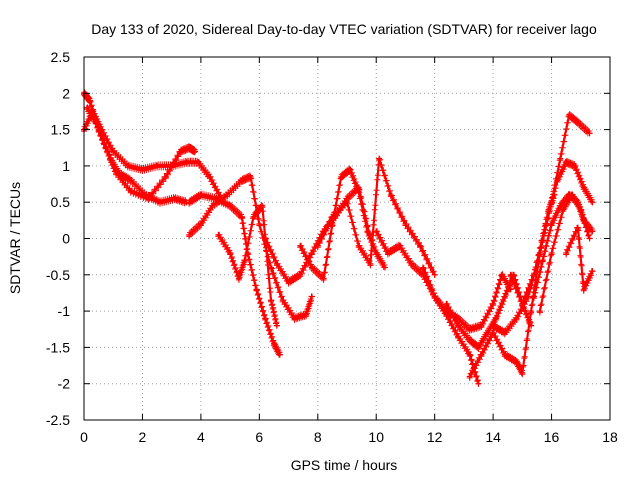  What do you see at coordinates (201, 437) in the screenshot?
I see `x-tick-label: 4` at bounding box center [201, 437].